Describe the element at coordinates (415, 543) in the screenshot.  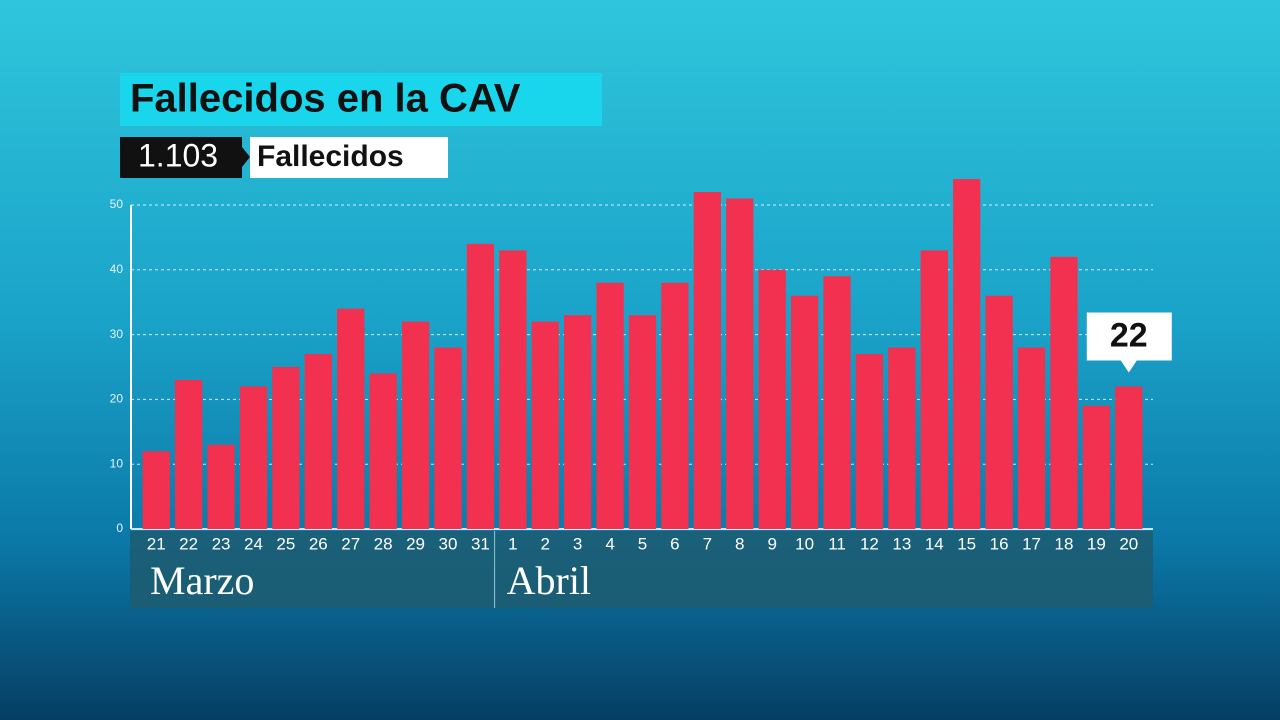
I see `x-tick-label: 29` at that location.